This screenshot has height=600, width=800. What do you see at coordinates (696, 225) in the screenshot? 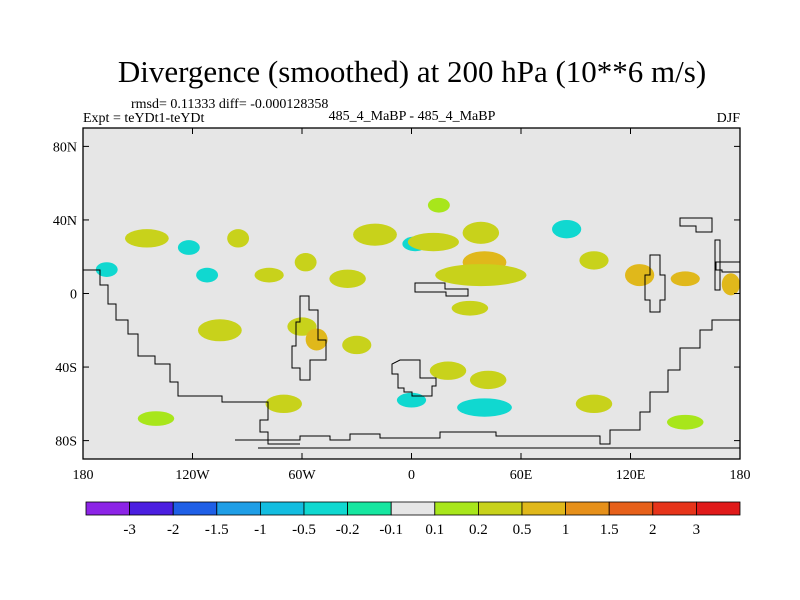
I see `coastline-japan` at bounding box center [696, 225].